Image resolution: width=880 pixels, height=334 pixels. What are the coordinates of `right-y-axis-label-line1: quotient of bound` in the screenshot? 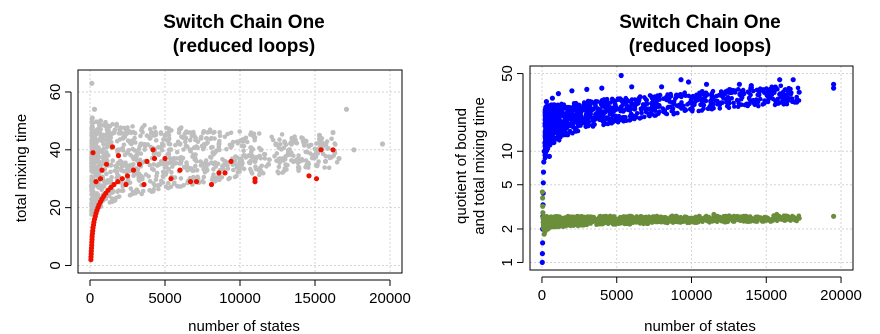 It's located at (461, 166).